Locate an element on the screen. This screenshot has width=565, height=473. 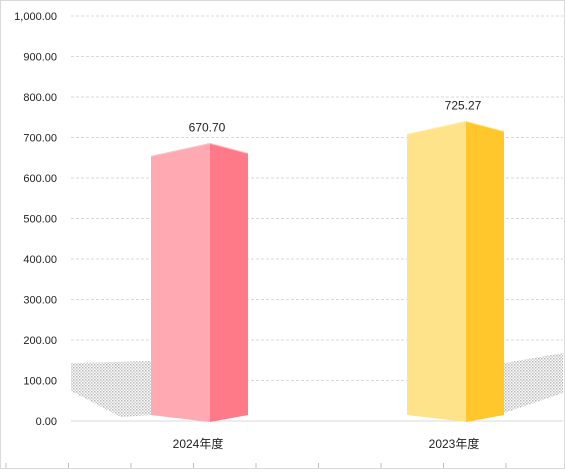
y-tick-label: 0.00 is located at coordinates (46, 422).